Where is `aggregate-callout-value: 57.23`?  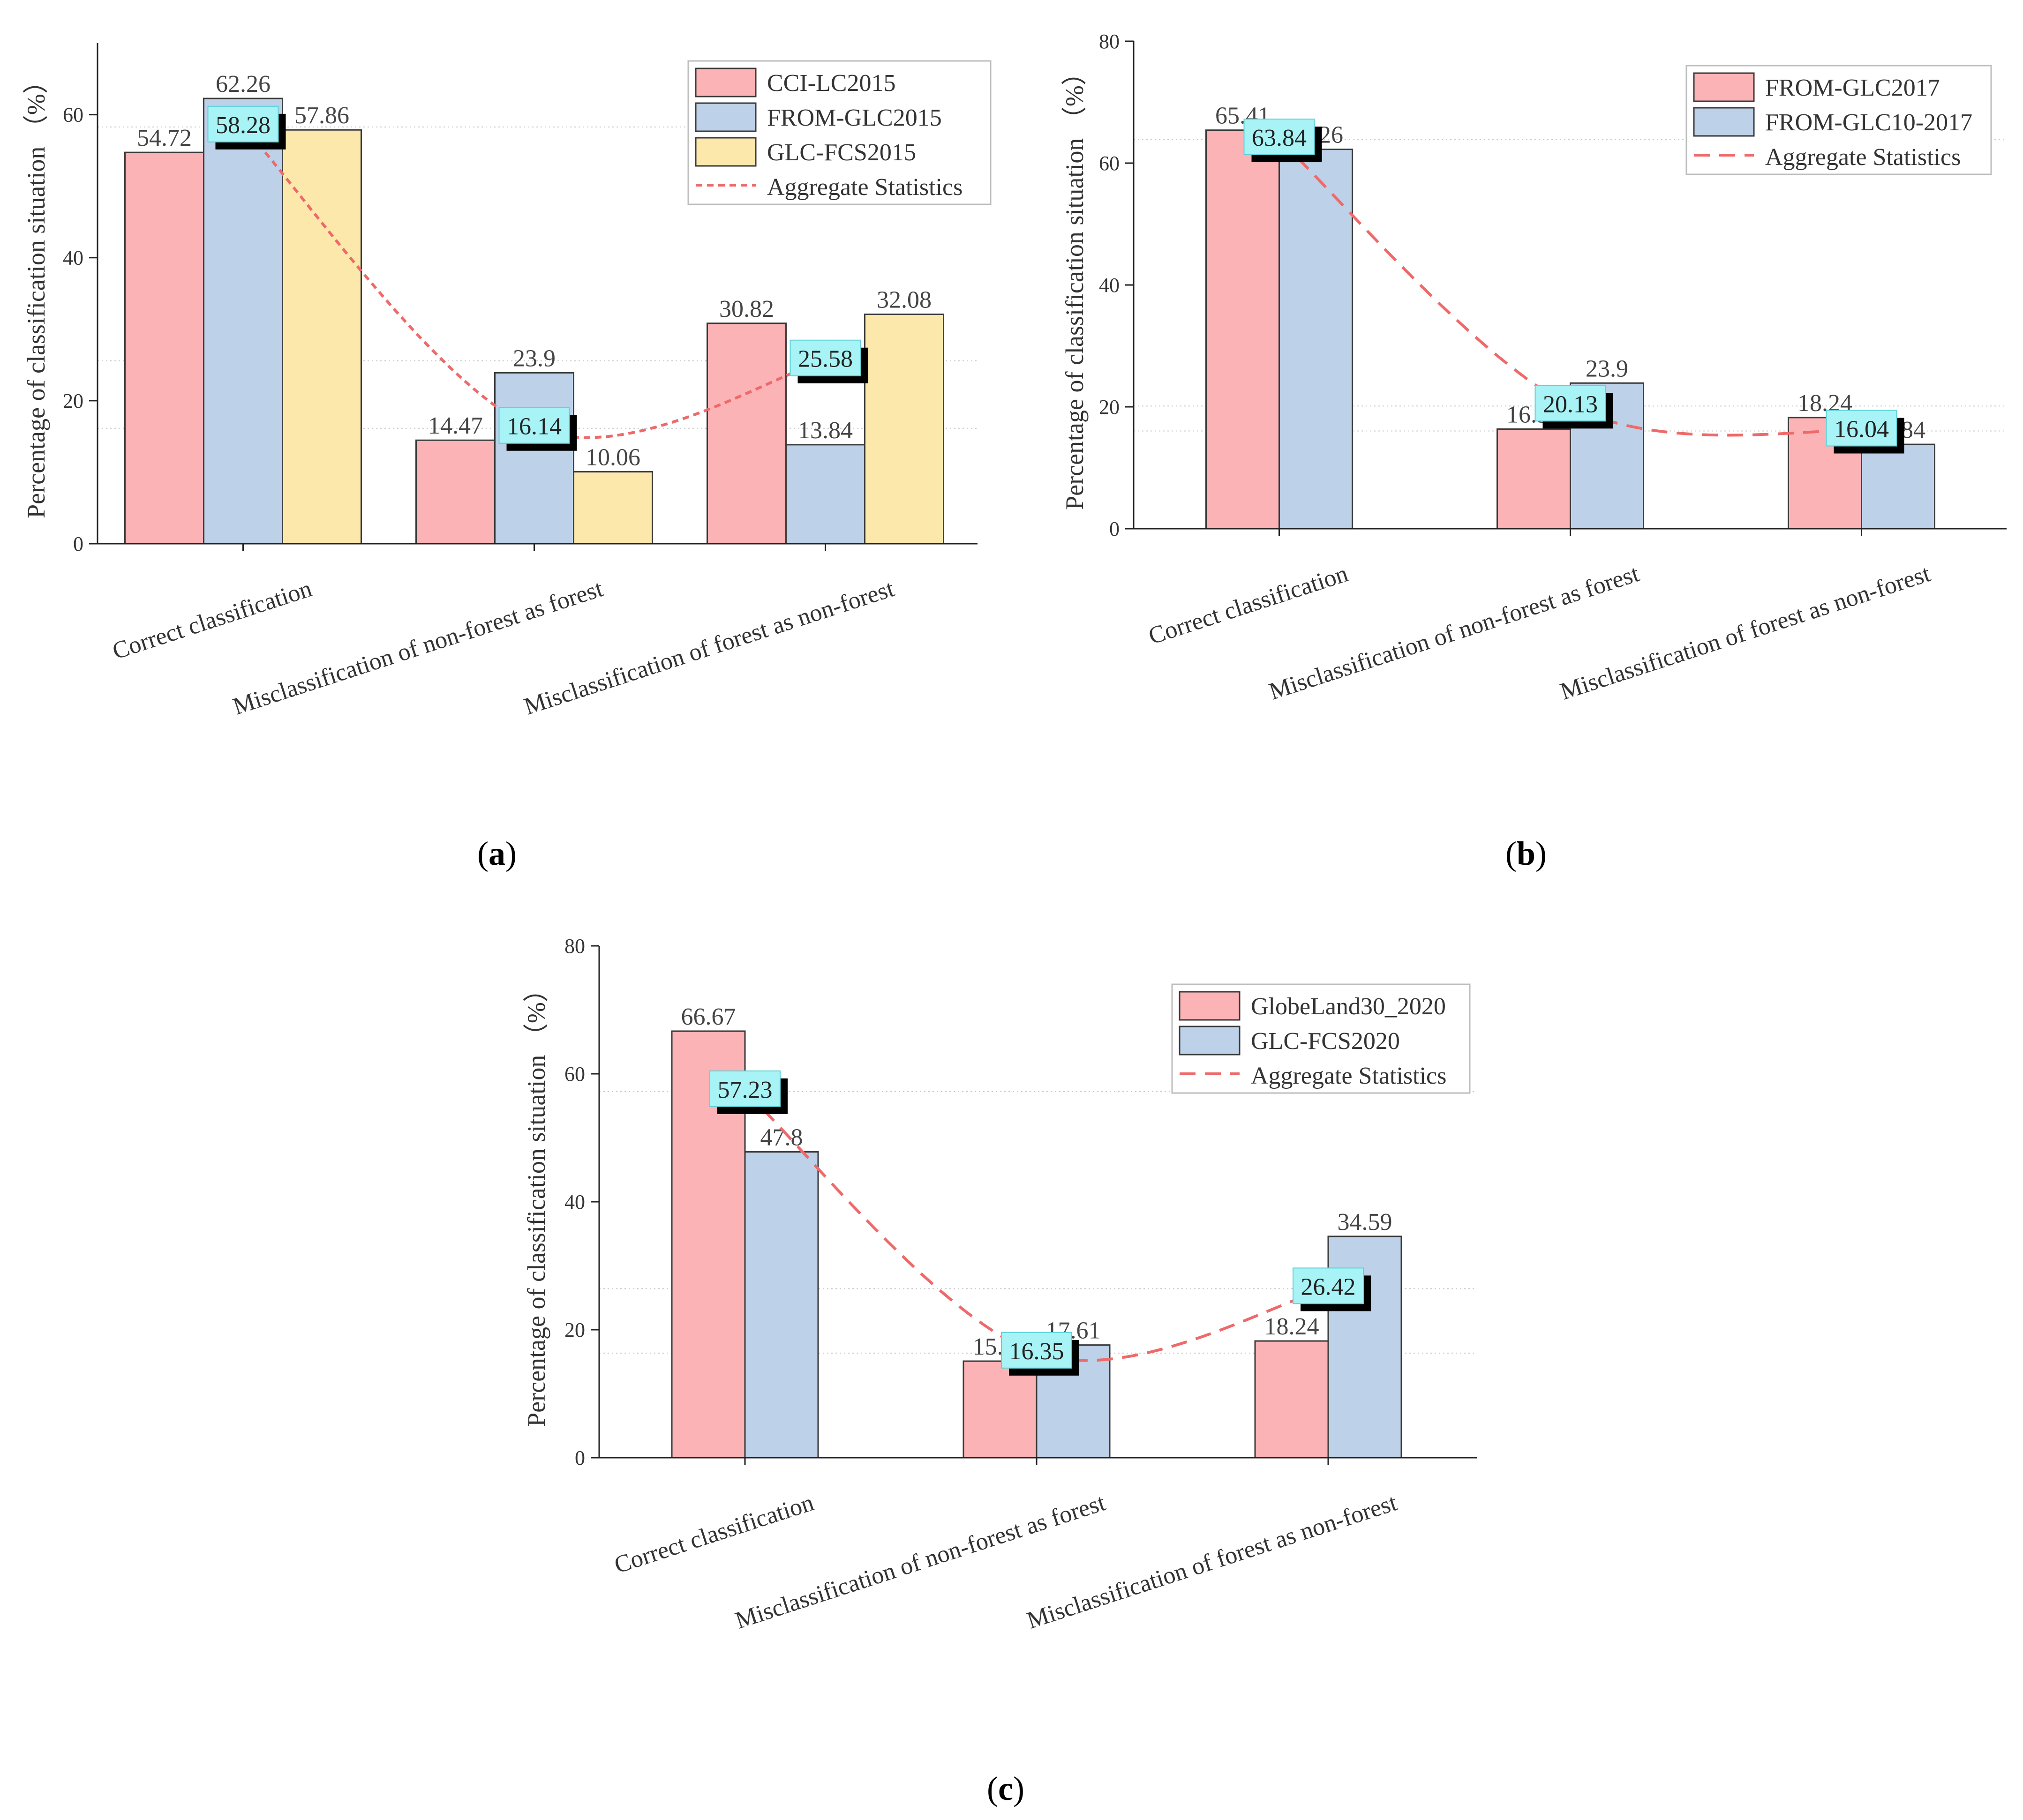
aggregate-callout-value: 57.23 is located at coordinates (745, 1090).